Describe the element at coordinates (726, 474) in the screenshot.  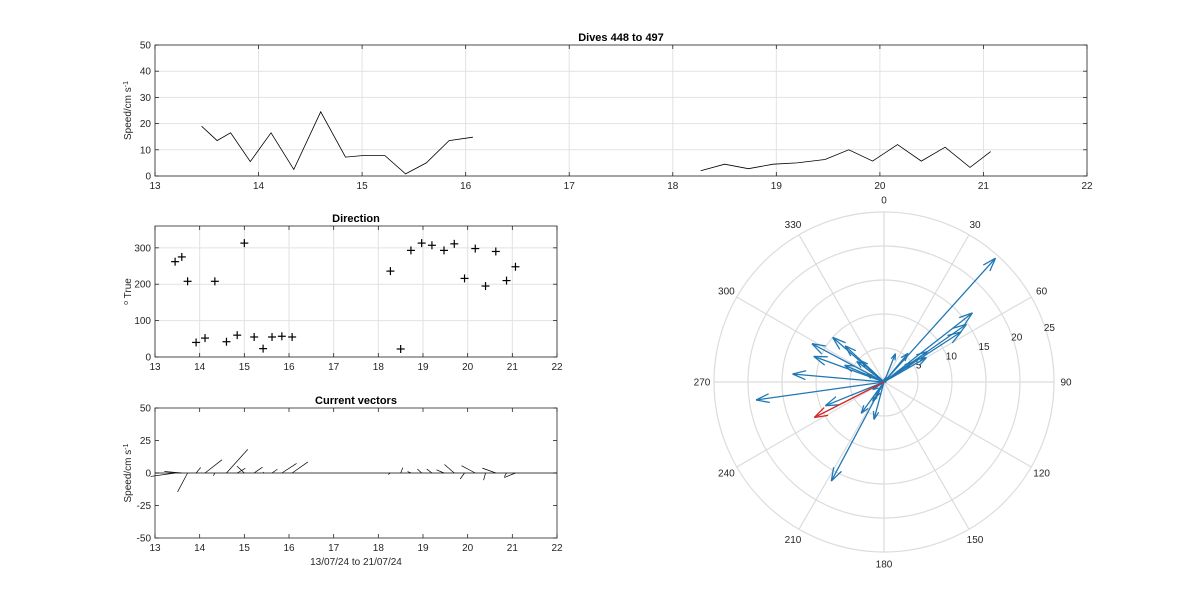
I see `compass-angle-label: 240` at that location.